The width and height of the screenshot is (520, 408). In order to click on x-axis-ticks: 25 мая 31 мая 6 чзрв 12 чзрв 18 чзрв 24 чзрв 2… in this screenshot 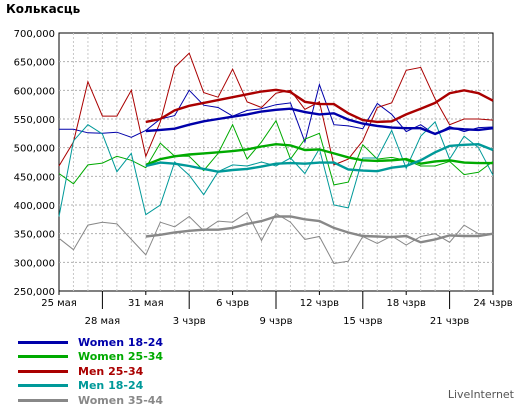, I will do `click(277, 309)`.